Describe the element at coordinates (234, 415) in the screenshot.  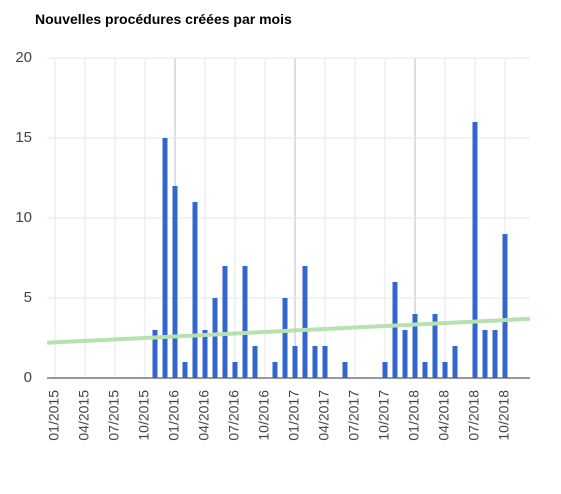
I see `x-tick-label: 07/2016` at that location.